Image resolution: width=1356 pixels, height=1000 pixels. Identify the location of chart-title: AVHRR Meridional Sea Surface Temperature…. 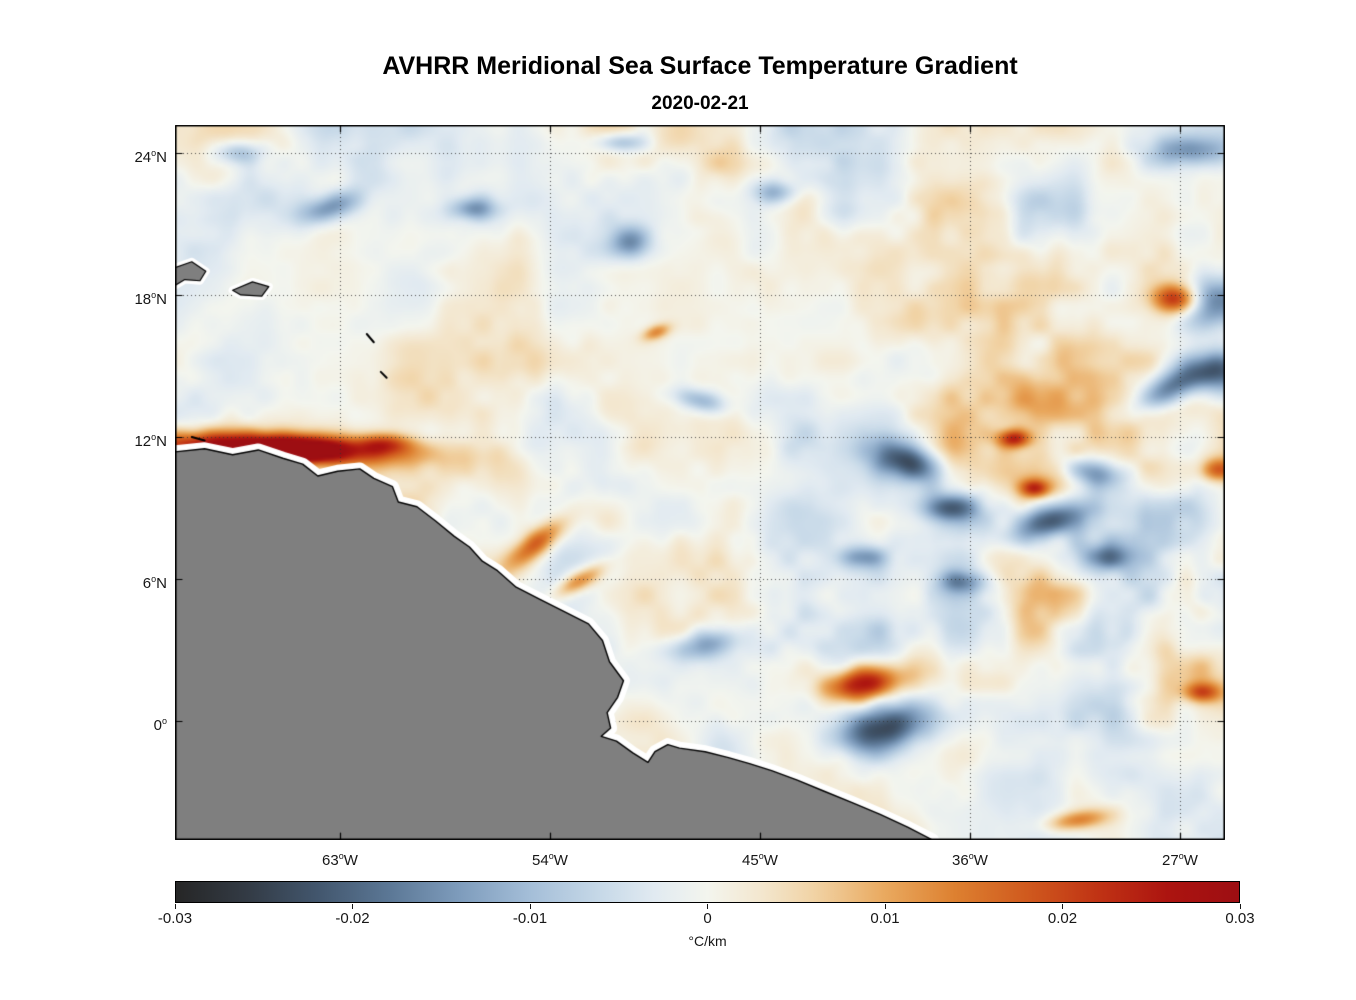
(700, 66).